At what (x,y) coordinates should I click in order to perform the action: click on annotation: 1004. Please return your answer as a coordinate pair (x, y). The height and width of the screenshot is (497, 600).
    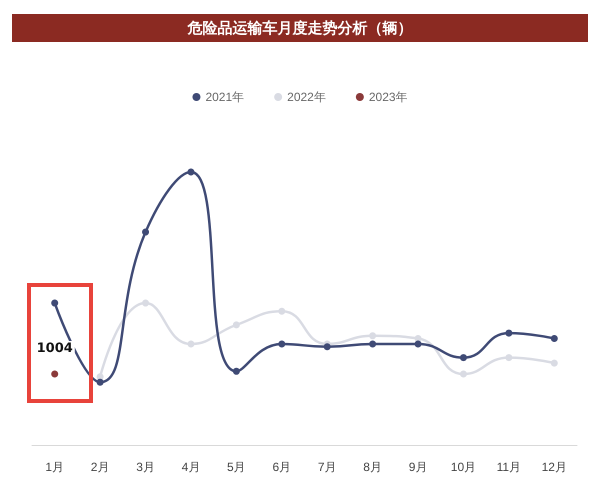
    Looking at the image, I should click on (54, 348).